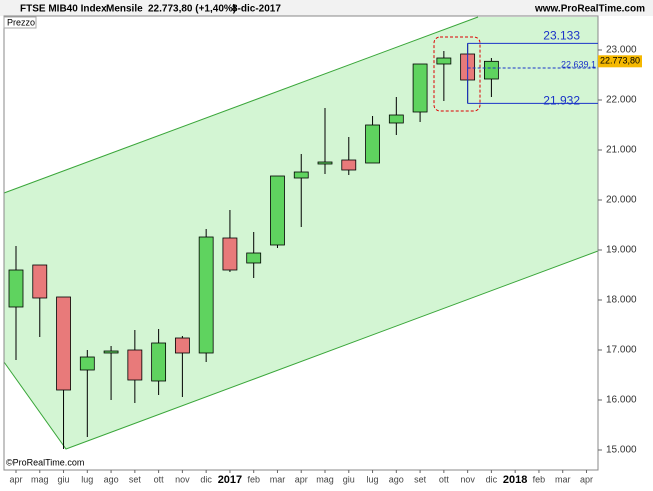  I want to click on header-bar, so click(326, 8).